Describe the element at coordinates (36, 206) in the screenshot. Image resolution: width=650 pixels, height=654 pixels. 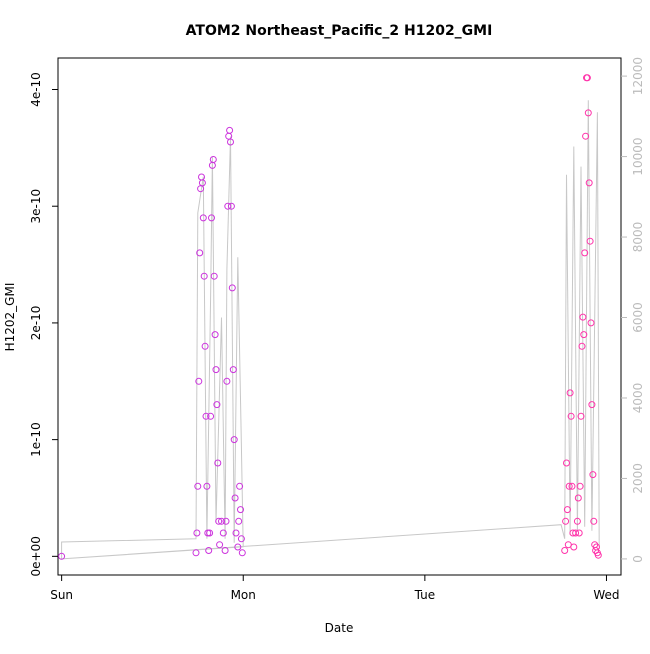
I see `y-tick-label: 3e-10` at that location.